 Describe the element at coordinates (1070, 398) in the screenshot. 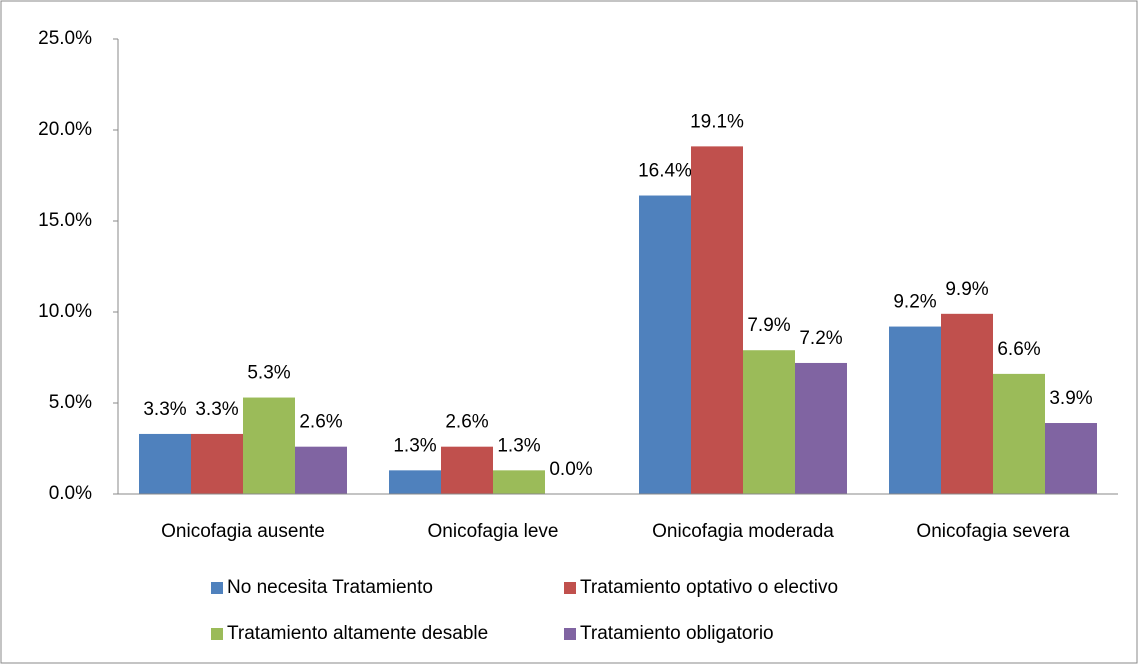

I see `data-label: 3.9%` at that location.